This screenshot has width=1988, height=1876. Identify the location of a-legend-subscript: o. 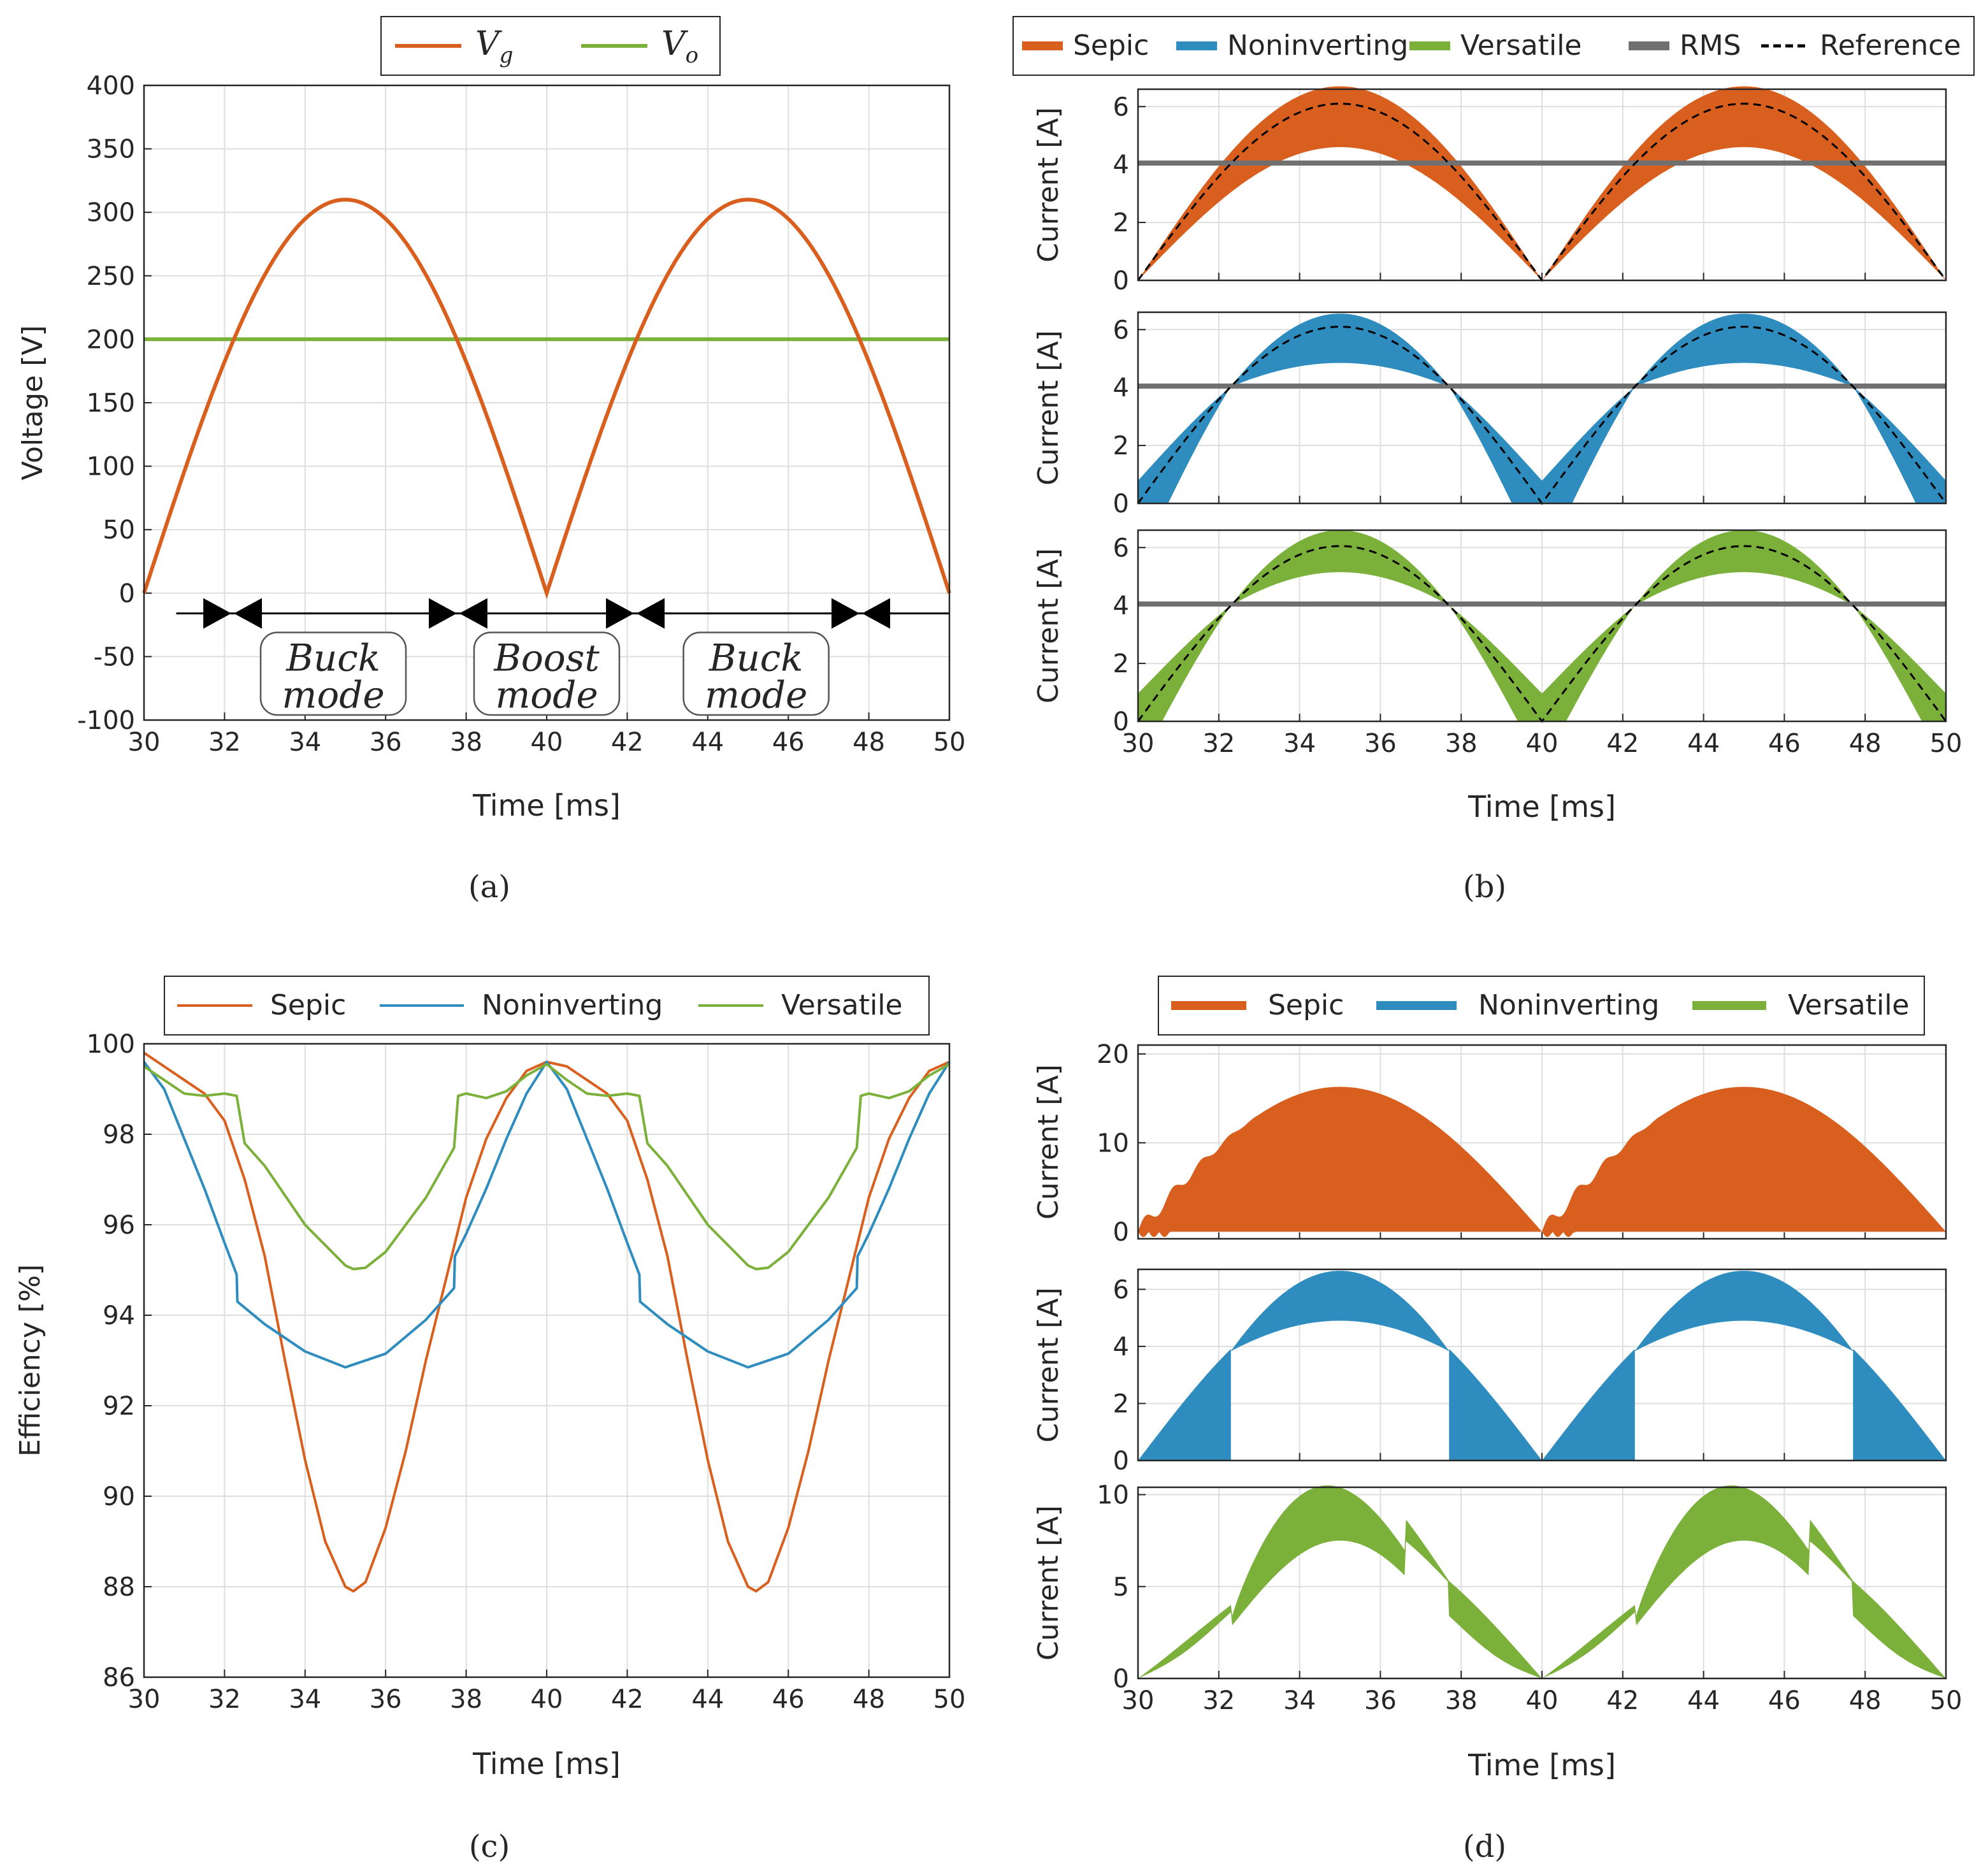
(692, 55).